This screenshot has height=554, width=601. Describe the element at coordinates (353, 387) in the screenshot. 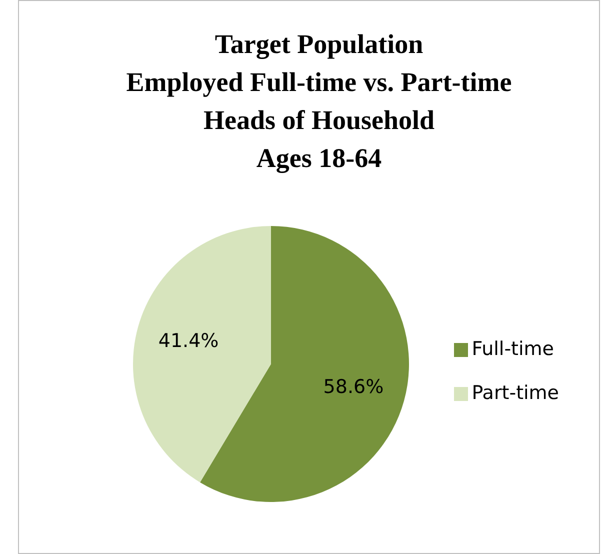

I see `data-label: 58.6%` at that location.